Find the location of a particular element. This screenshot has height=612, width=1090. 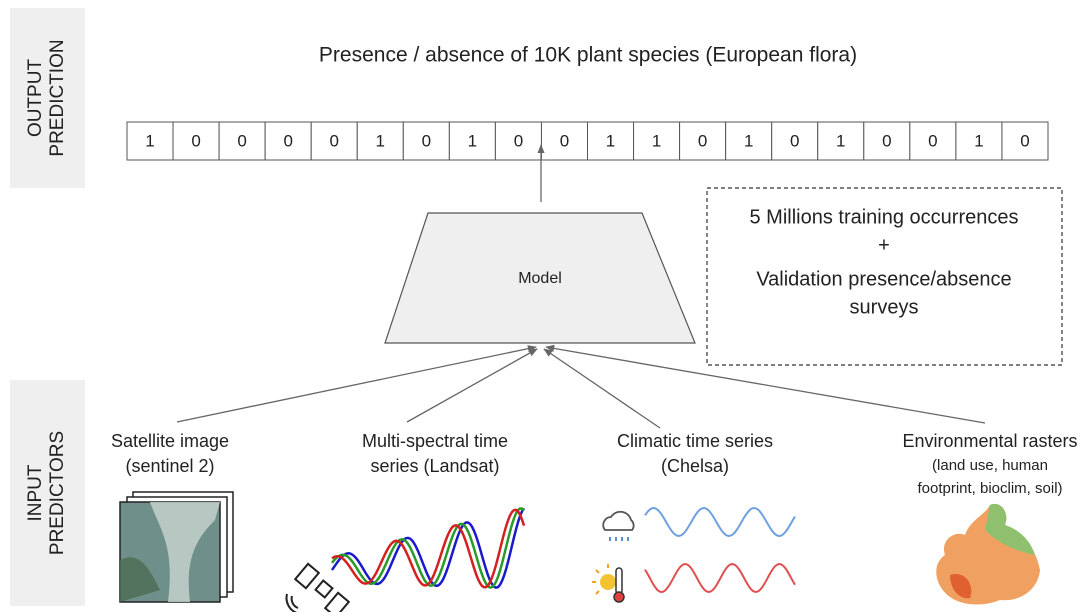

precipitation-wave is located at coordinates (720, 522).